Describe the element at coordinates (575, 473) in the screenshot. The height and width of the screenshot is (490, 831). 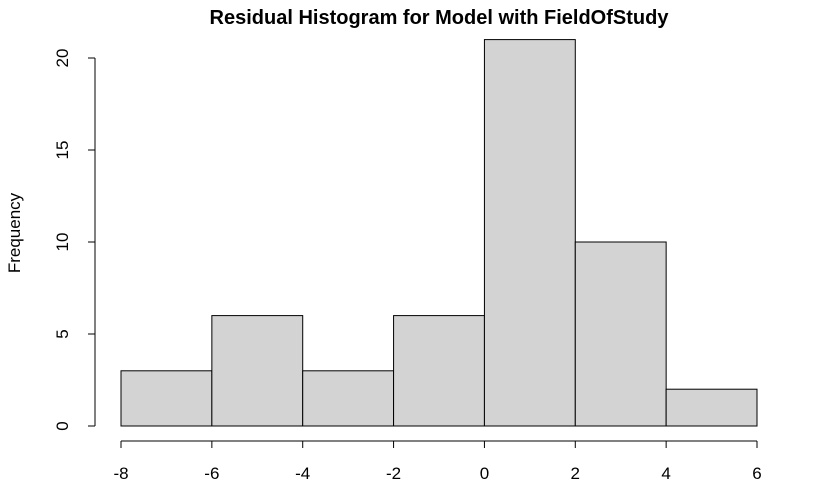
I see `x-tick-label: 2` at that location.